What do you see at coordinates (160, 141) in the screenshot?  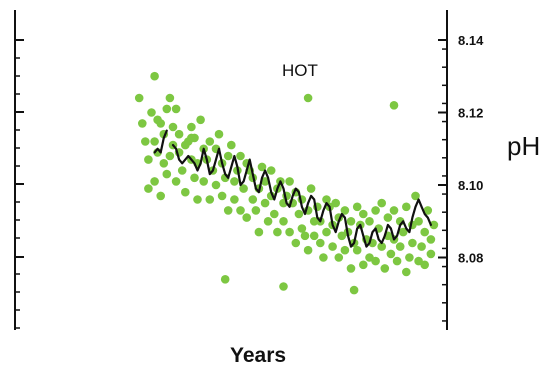 I see `series-line` at bounding box center [160, 141].